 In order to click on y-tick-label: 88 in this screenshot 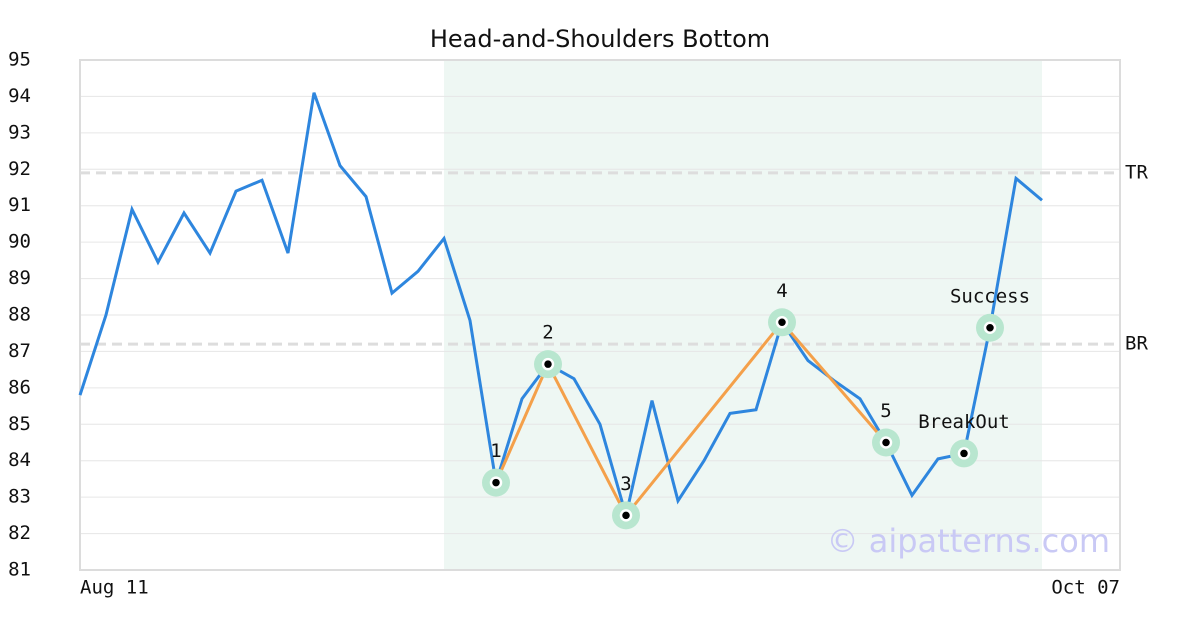, I will do `click(19, 315)`.